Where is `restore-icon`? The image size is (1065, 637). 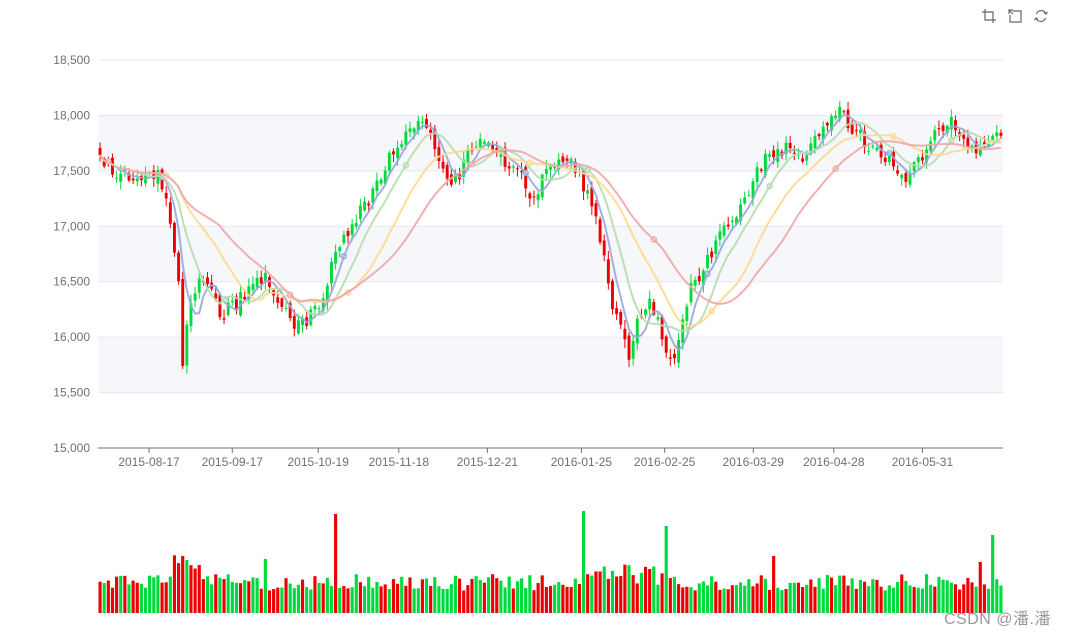 restore-icon is located at coordinates (1041, 16).